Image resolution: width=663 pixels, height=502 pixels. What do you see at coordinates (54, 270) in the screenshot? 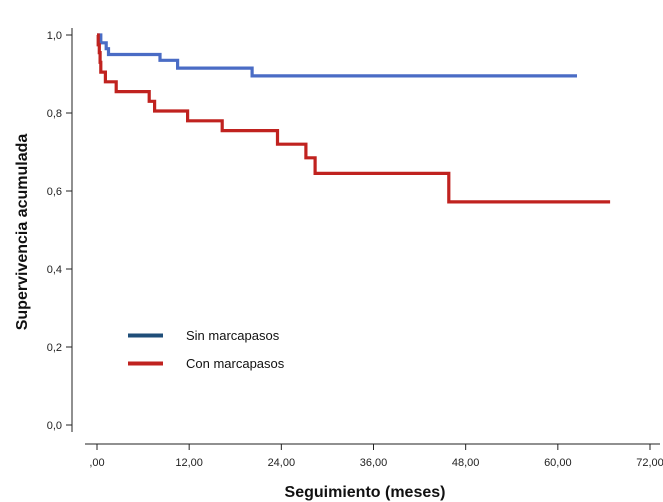
I see `y-tick-label: 0,4` at bounding box center [54, 270].